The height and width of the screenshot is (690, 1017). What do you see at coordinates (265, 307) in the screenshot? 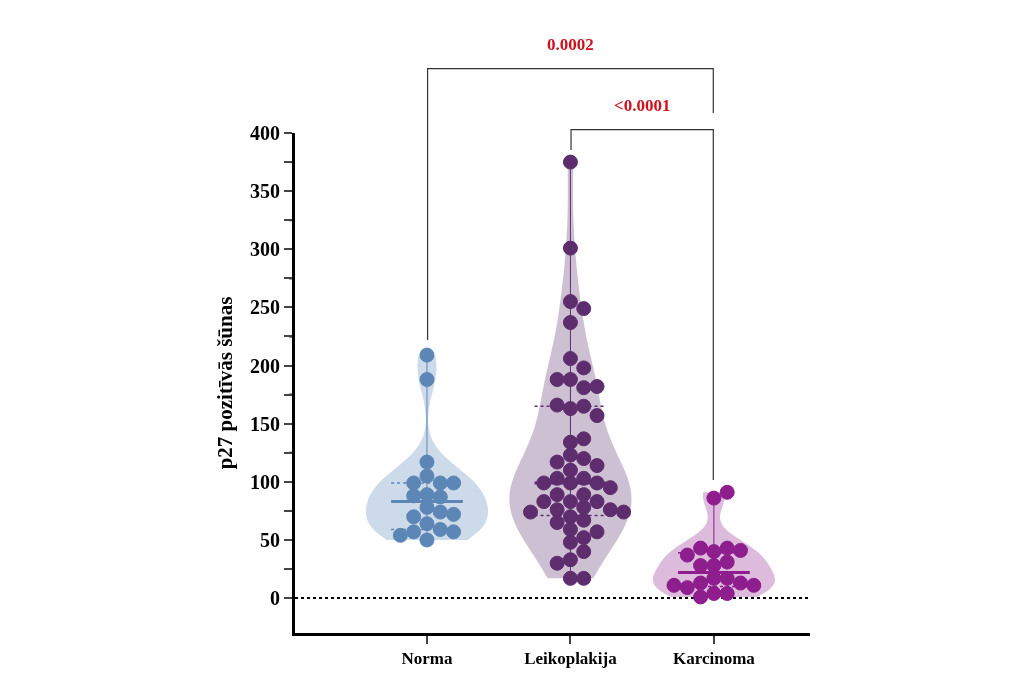
I see `y-tick-label: 250` at bounding box center [265, 307].